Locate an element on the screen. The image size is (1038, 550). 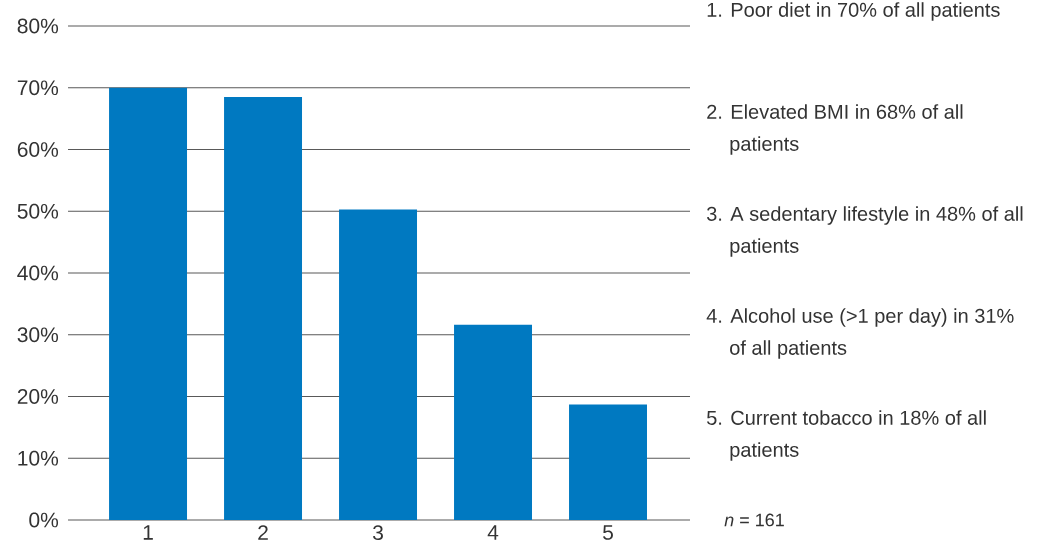
text: n = 161 is located at coordinates (754, 520).